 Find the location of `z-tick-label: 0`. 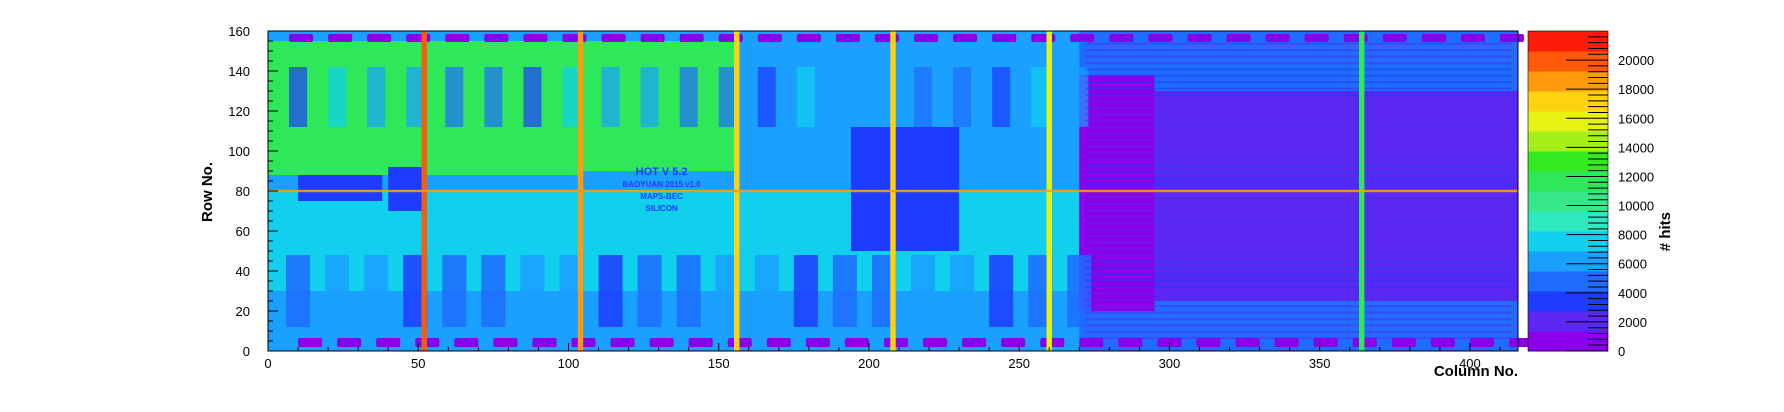

z-tick-label: 0 is located at coordinates (1621, 351).